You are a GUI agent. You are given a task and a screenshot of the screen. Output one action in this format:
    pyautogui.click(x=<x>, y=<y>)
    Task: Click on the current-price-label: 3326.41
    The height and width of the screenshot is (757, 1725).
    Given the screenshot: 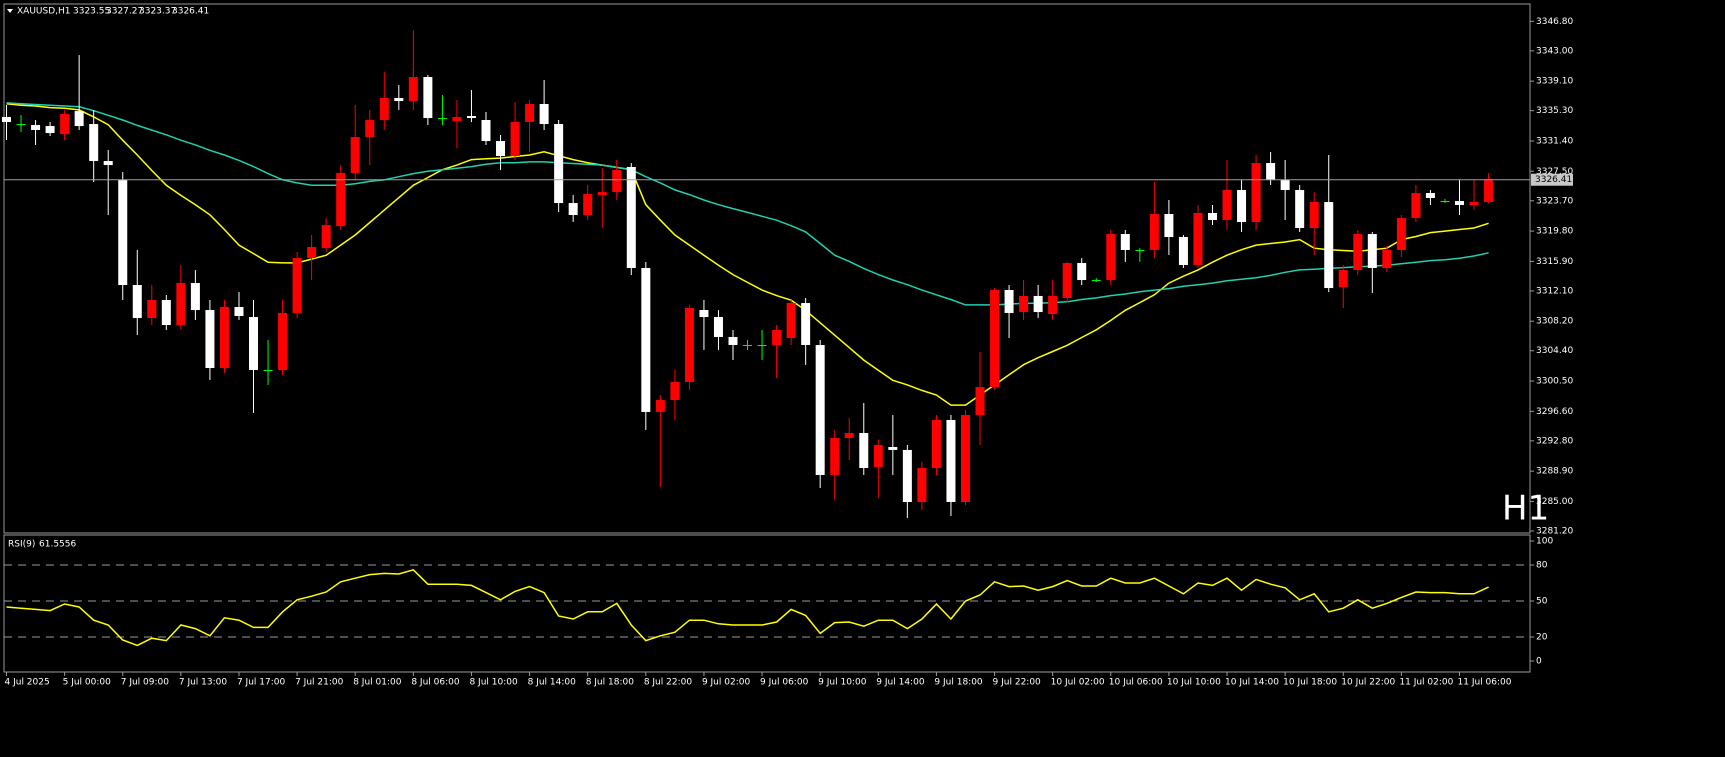 What is the action you would take?
    pyautogui.click(x=1553, y=180)
    